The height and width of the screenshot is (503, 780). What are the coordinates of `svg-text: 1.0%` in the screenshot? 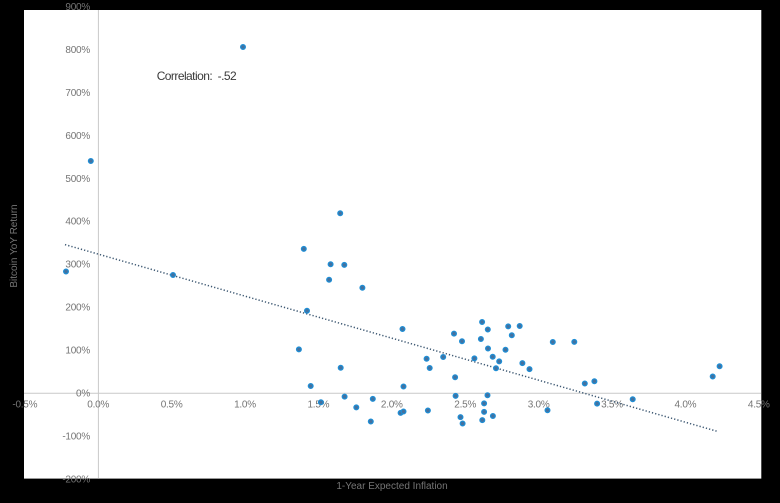 It's located at (245, 405).